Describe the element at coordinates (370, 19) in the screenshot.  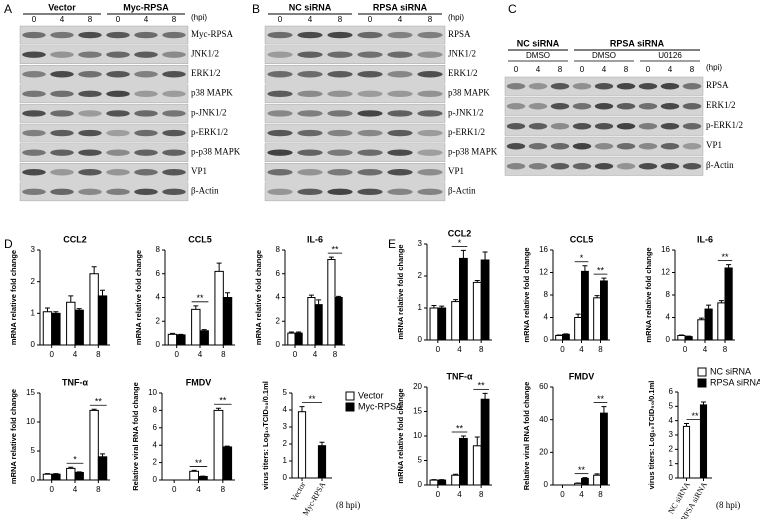
I see `lane-label: 0` at that location.